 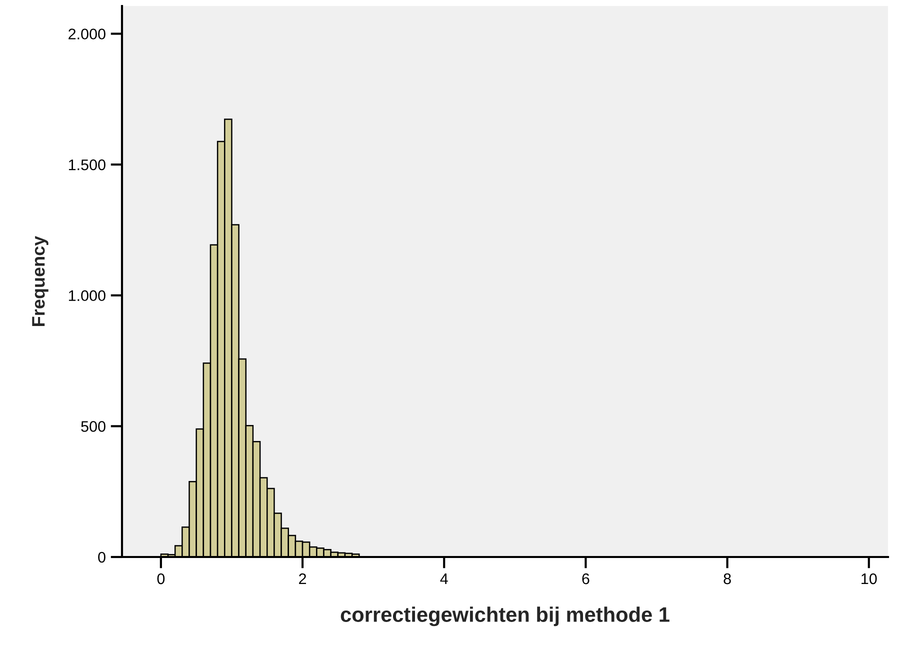 I want to click on x-tick-label: 4, so click(x=444, y=579).